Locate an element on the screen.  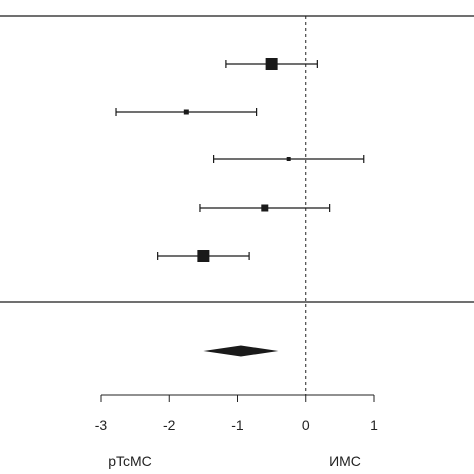
direction-label-left: pTcMC is located at coordinates (130, 461).